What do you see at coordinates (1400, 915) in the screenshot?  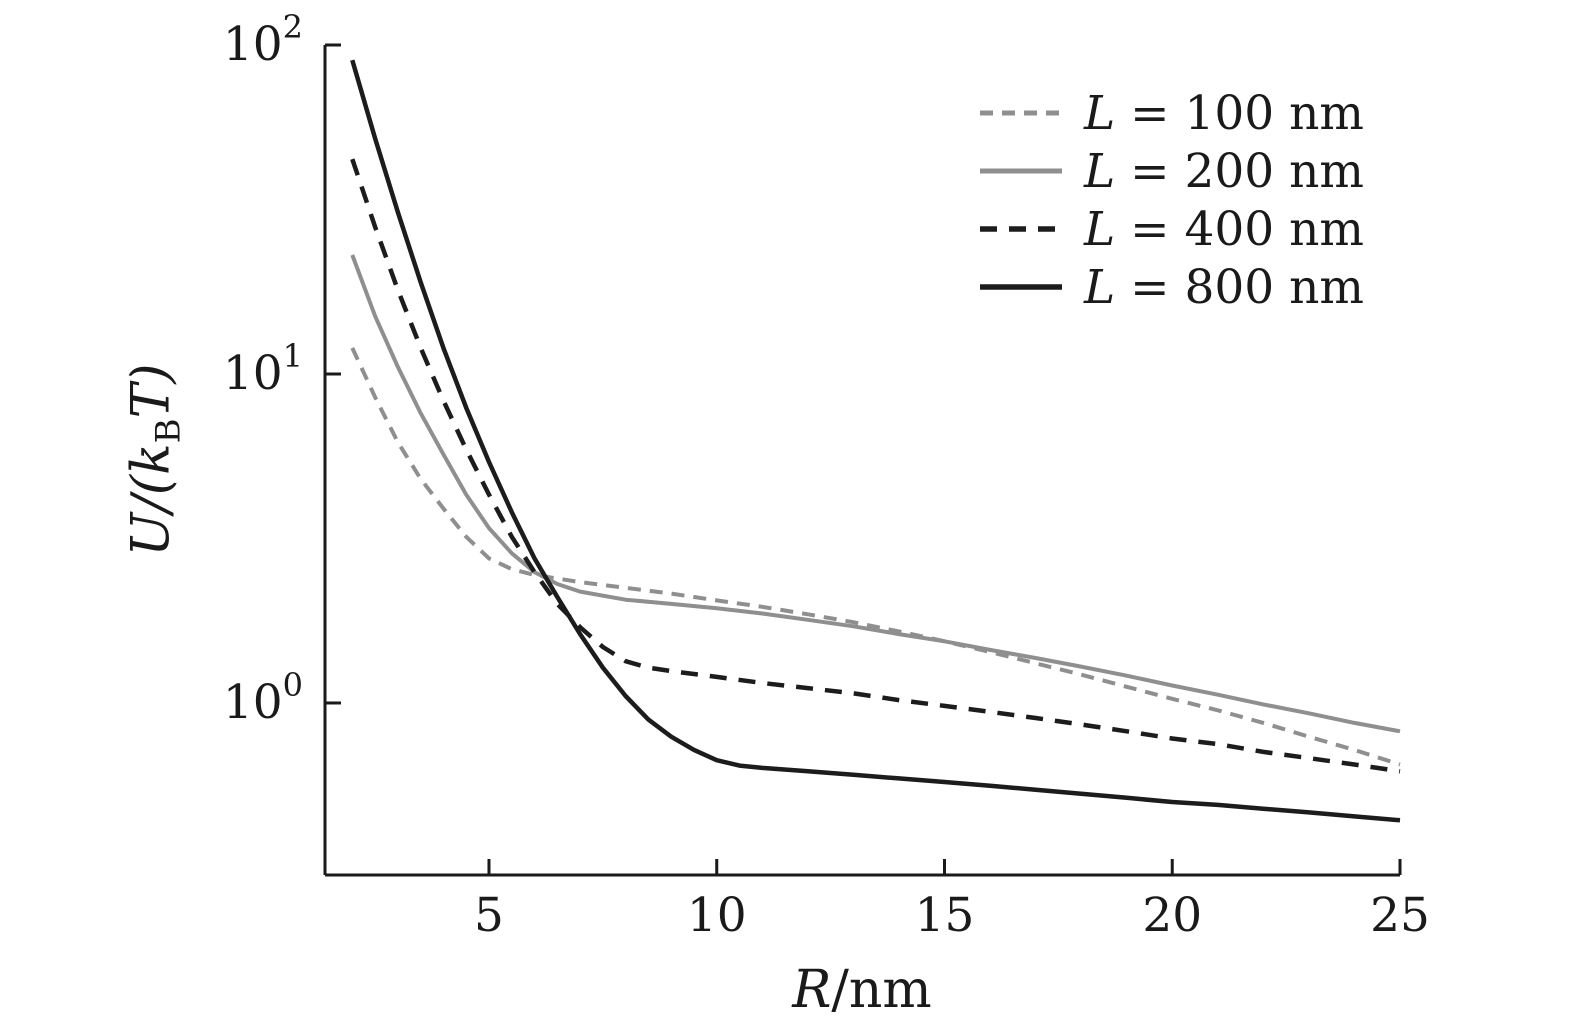 I see `x-tick-label: 25` at bounding box center [1400, 915].